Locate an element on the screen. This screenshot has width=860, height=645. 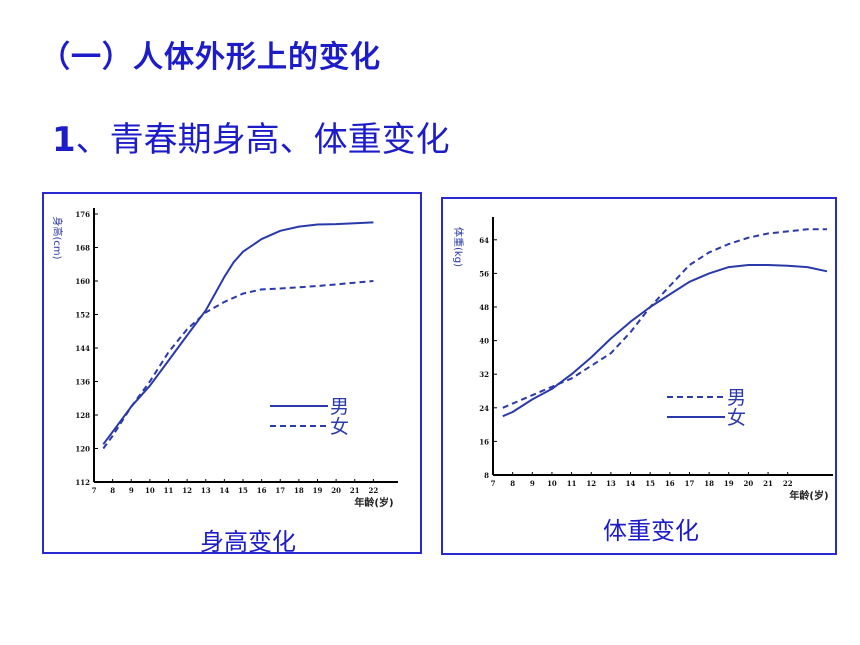
weight-chart-series-1-line is located at coordinates (664, 318).